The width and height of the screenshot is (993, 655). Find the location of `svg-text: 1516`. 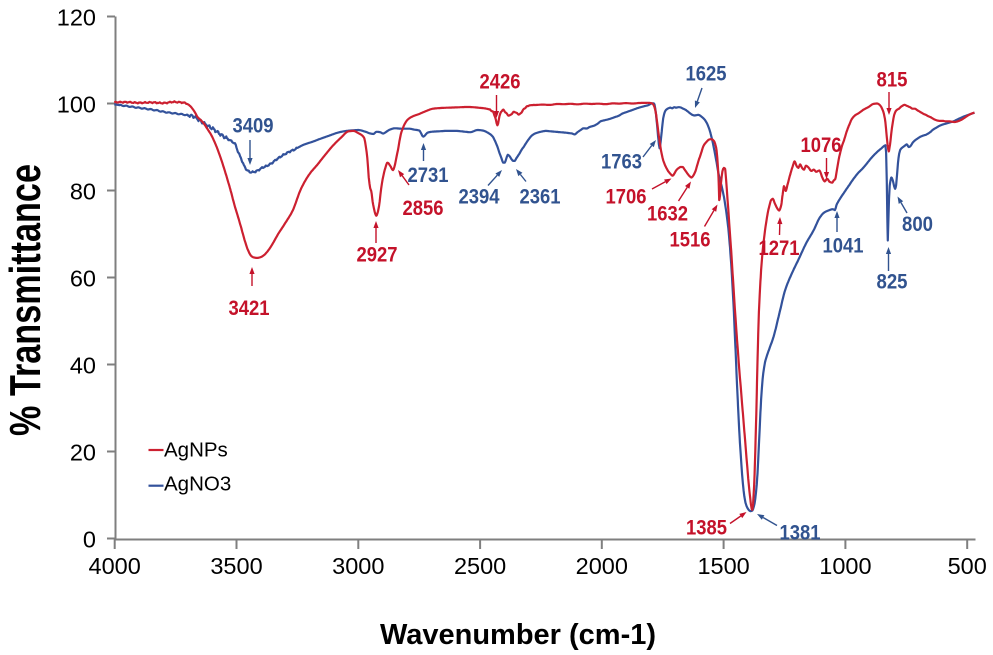

svg-text: 1516 is located at coordinates (690, 239).